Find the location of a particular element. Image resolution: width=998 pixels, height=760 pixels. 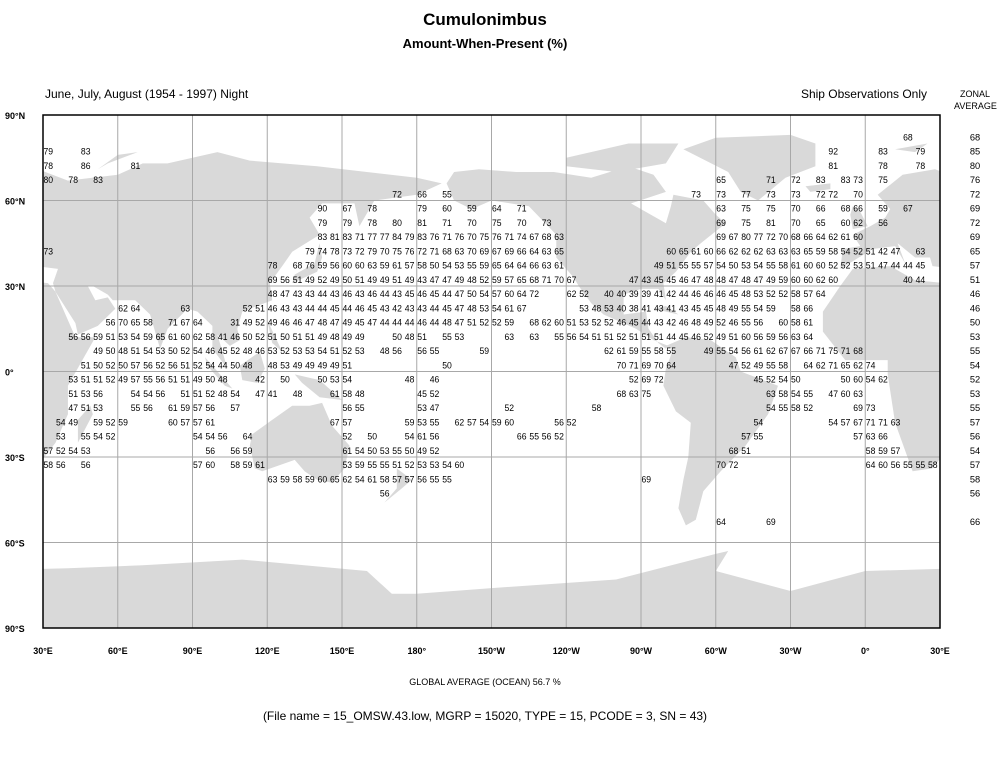

cell-value: 48 is located at coordinates (298, 394).